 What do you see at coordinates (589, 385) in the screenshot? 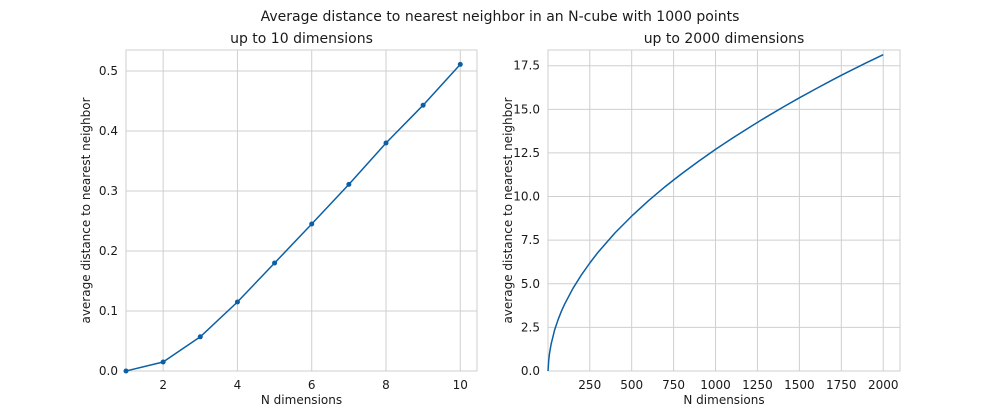
I see `chart-1-xtick-label-0: 250` at bounding box center [589, 385].